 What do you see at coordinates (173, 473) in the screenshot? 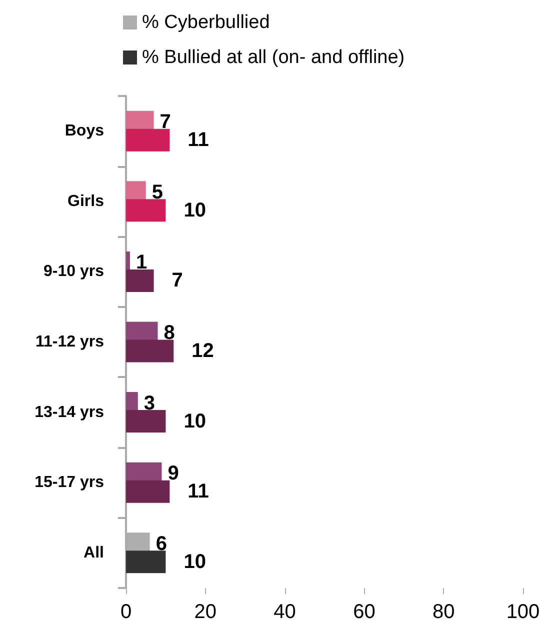
I see `data-label: 9` at bounding box center [173, 473].